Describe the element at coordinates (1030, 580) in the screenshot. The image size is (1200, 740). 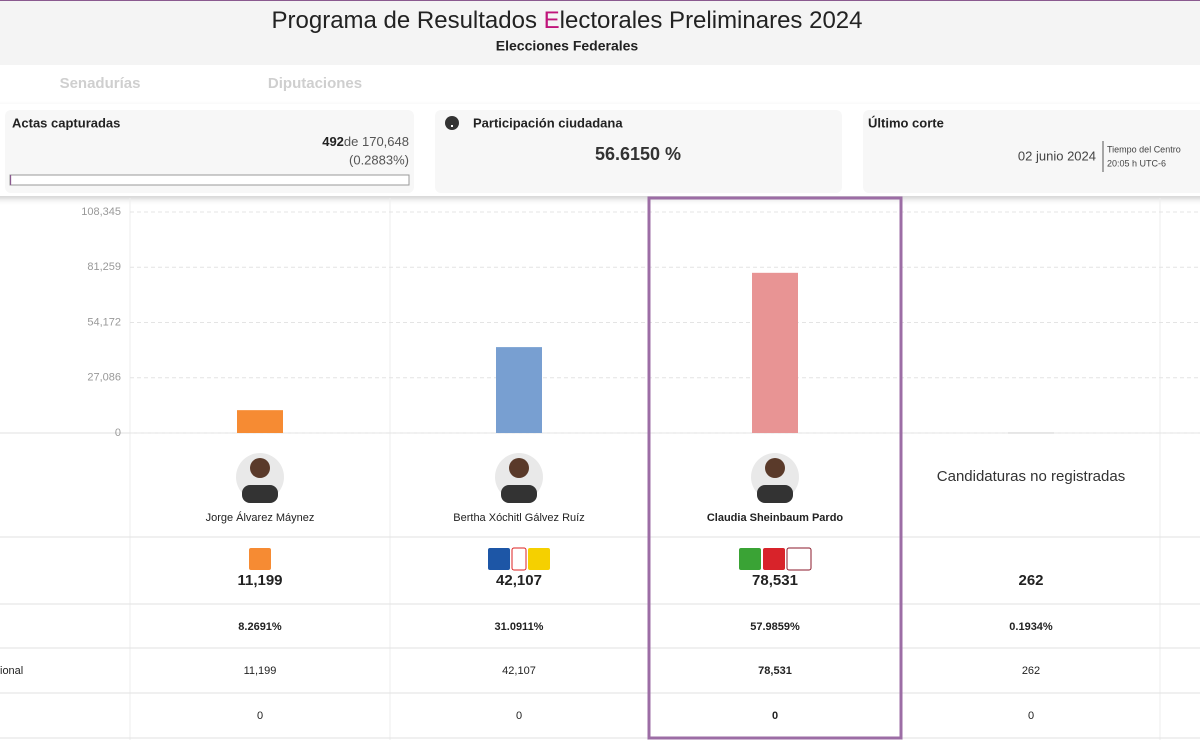
I see `vote-total: 262` at that location.